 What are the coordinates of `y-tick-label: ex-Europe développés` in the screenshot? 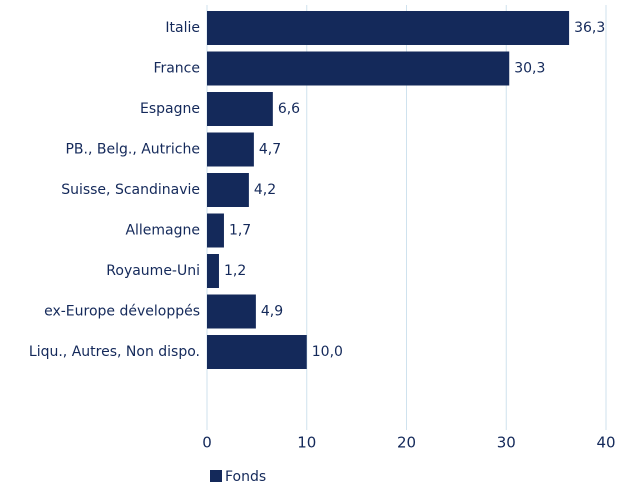 It's located at (122, 312).